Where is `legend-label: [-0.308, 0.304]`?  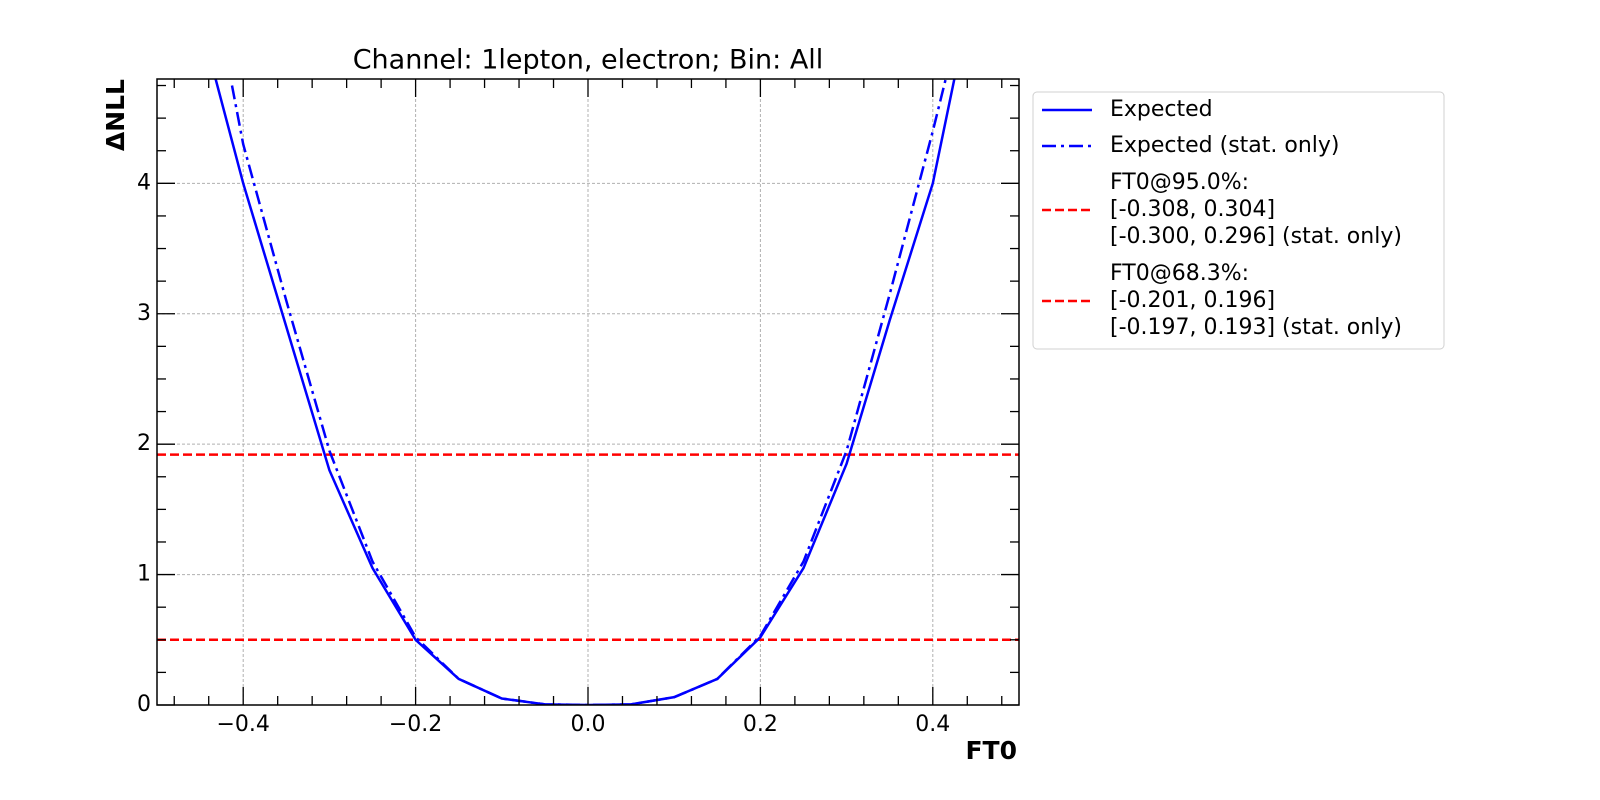 legend-label: [-0.308, 0.304] is located at coordinates (1192, 209).